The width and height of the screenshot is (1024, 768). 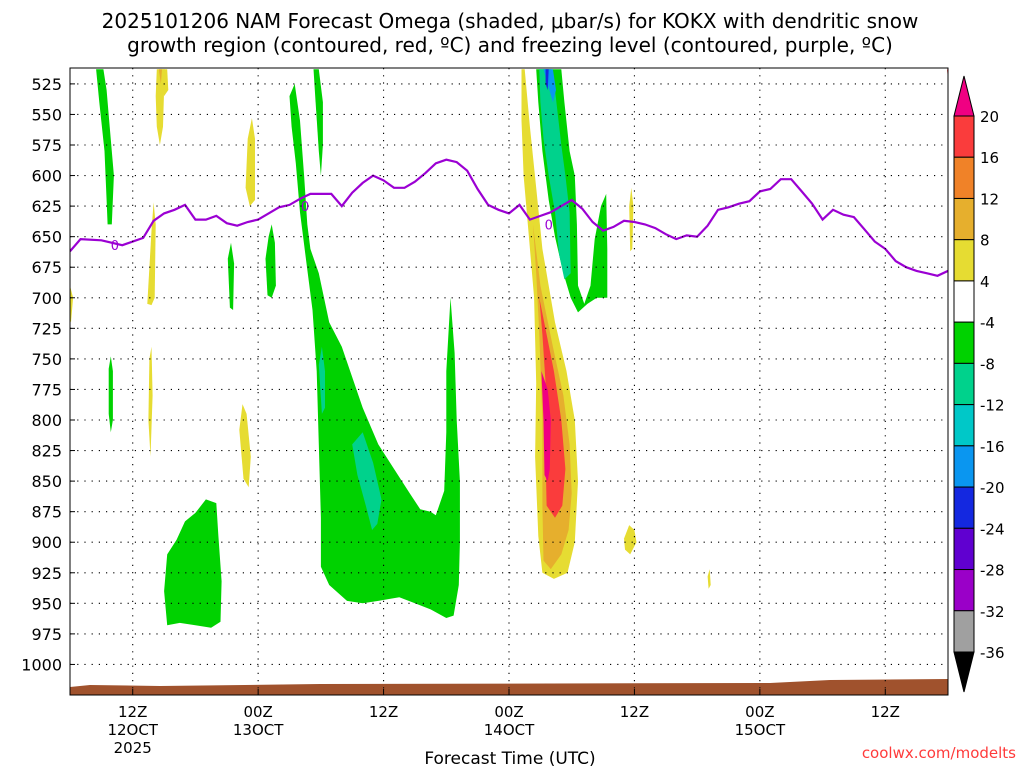 I want to click on y-tick-label-525: 525, so click(x=46, y=84).